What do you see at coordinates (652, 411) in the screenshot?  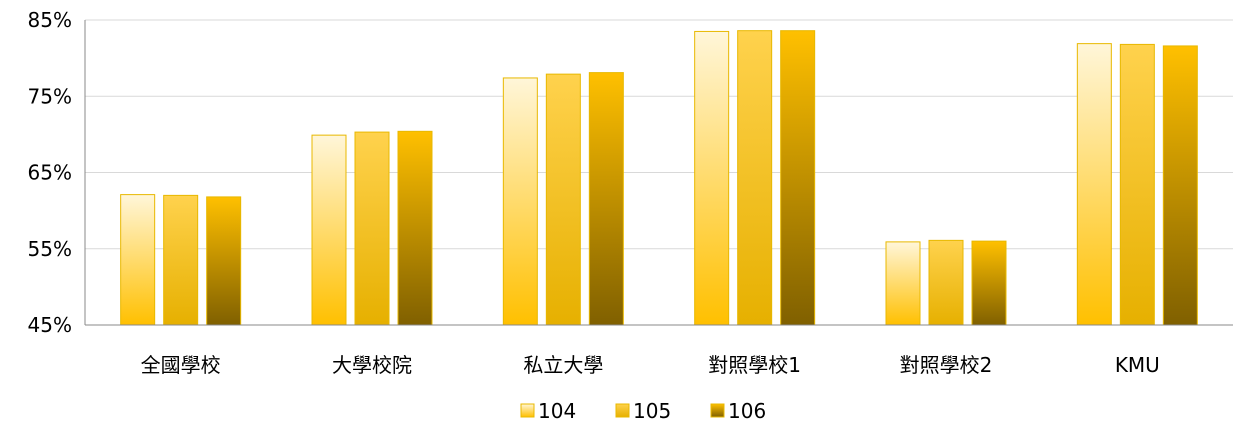 I see `legend-label: 105` at bounding box center [652, 411].